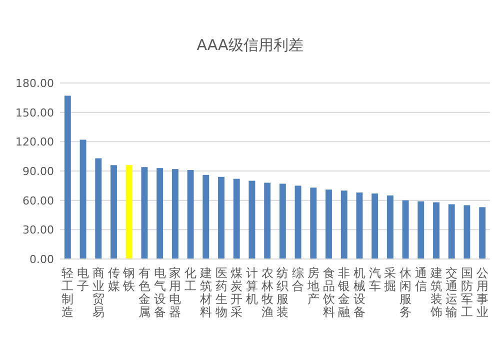 This screenshot has height=362, width=500. Describe the element at coordinates (190, 279) in the screenshot. I see `x-tick-label: 化工` at that location.